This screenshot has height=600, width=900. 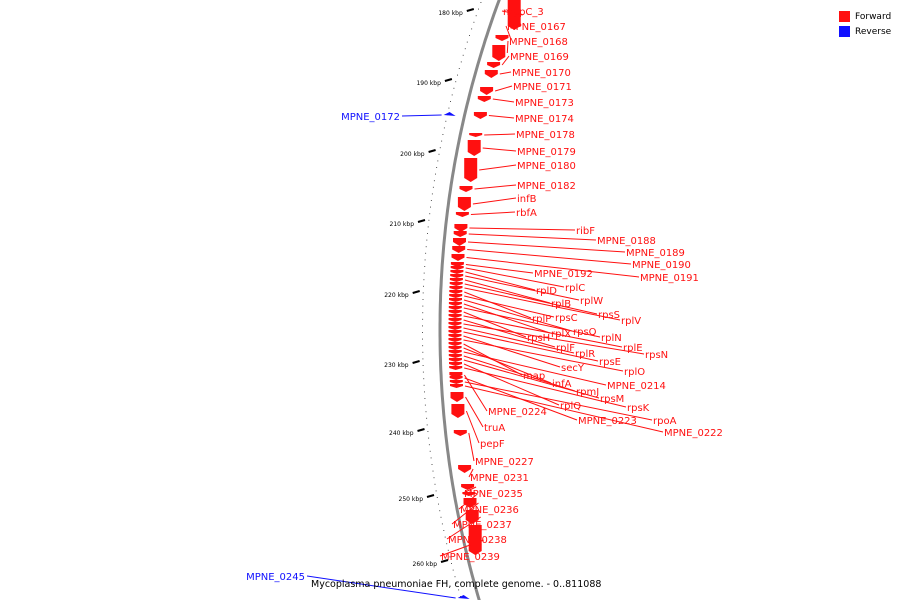 What do you see at coordinates (587, 392) in the screenshot?
I see `gene-label-rpmj: rpmJ` at bounding box center [587, 392].